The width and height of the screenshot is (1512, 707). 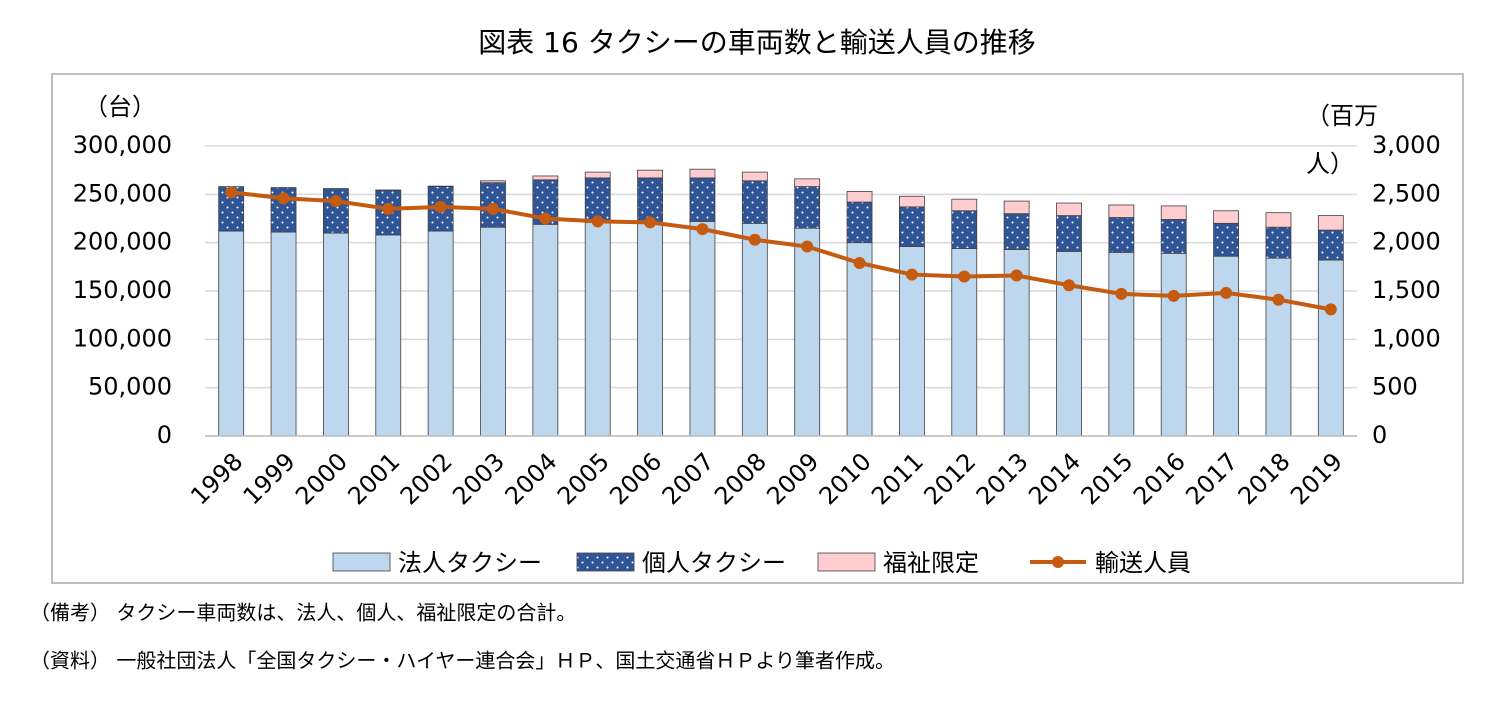 I want to click on y2-tick-label: 3,000, so click(x=1406, y=145).